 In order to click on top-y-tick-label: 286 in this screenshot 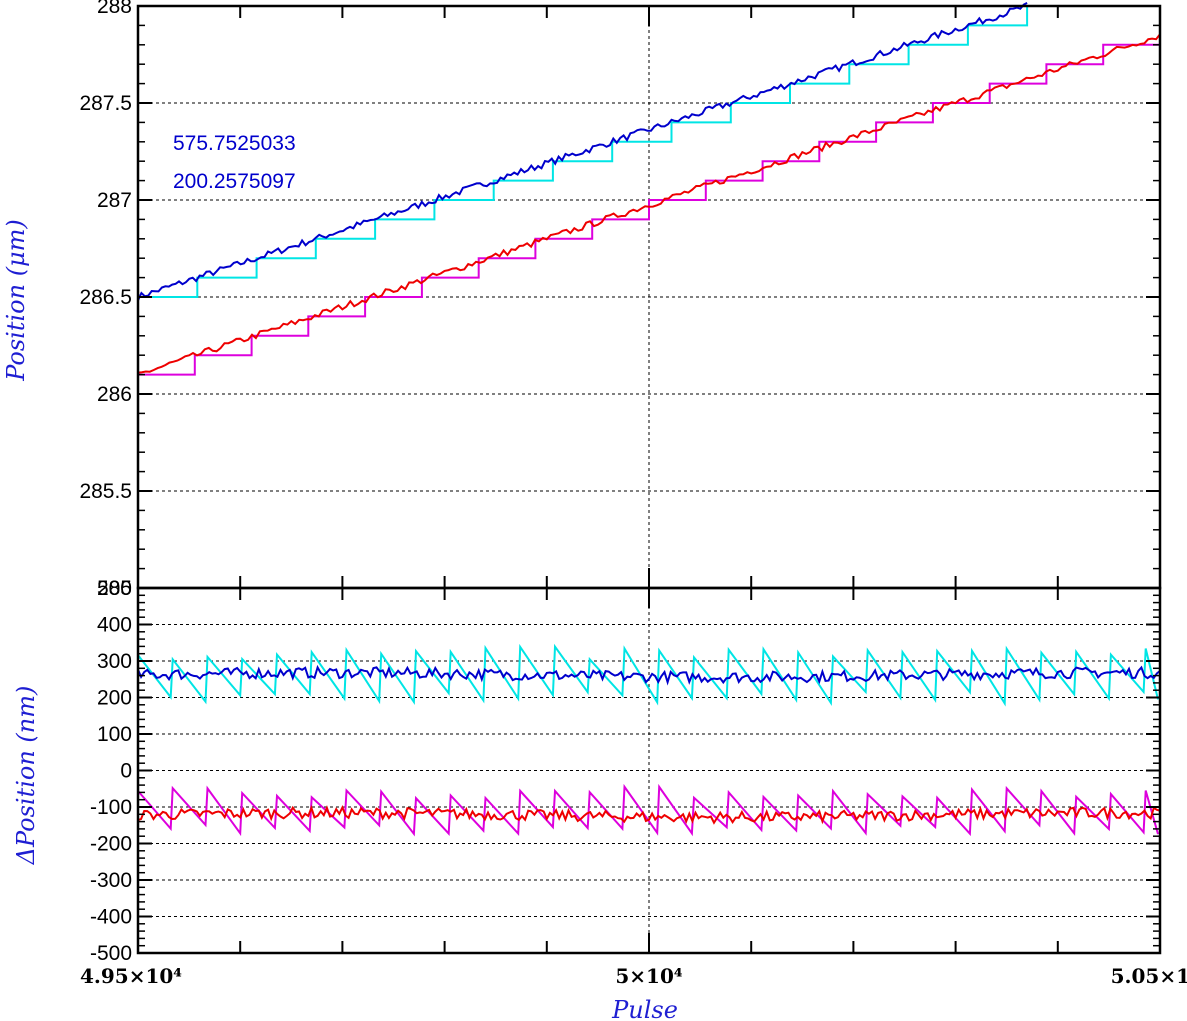, I will do `click(114, 394)`.